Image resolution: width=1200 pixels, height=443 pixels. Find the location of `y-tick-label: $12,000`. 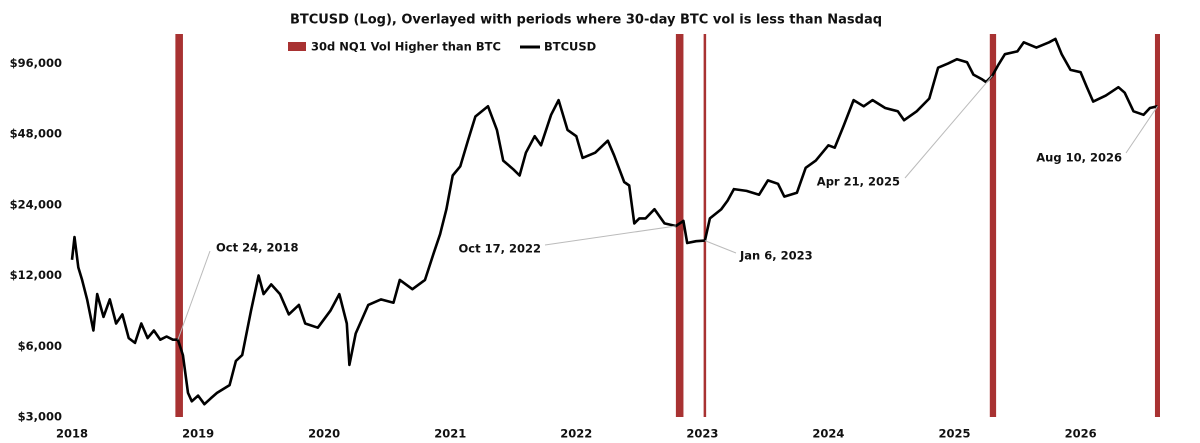

y-tick-label: $12,000 is located at coordinates (36, 275).